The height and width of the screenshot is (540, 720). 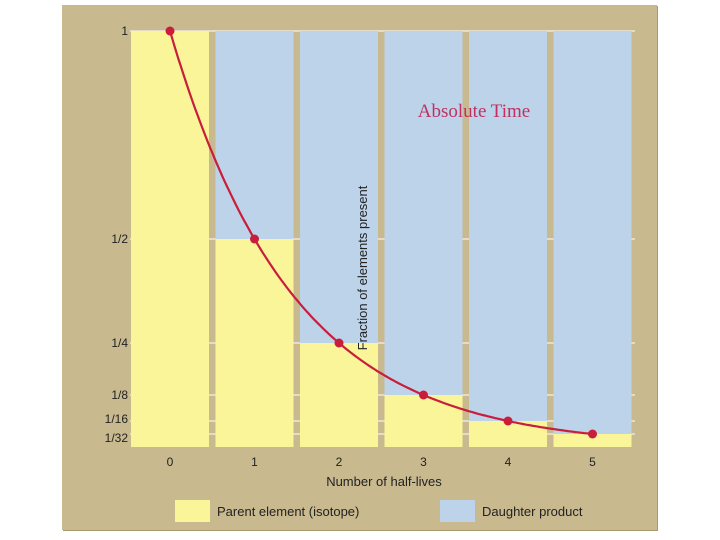 I want to click on x-tick-label-4: 4, so click(x=508, y=462).